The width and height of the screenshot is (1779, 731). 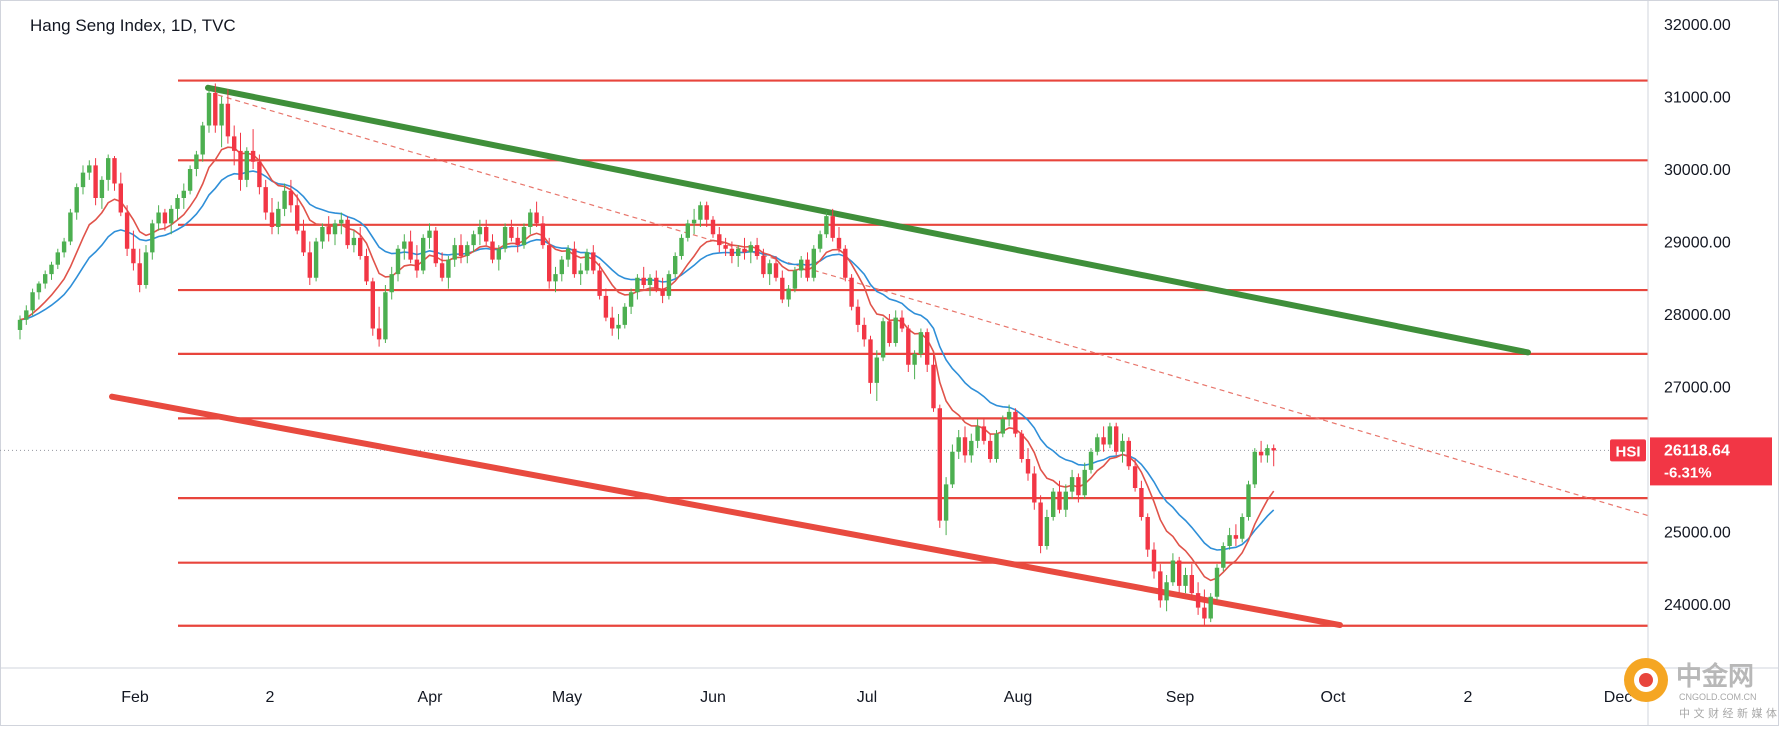 What do you see at coordinates (270, 697) in the screenshot?
I see `x-tick-label: 2` at bounding box center [270, 697].